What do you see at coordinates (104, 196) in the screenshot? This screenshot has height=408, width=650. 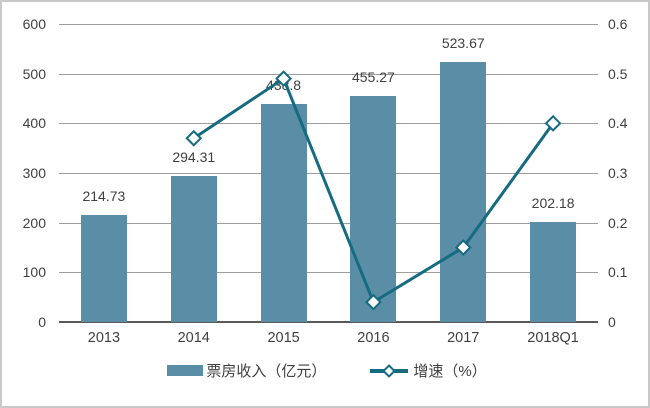 I see `bar-value-label-2013: 214.73` at bounding box center [104, 196].